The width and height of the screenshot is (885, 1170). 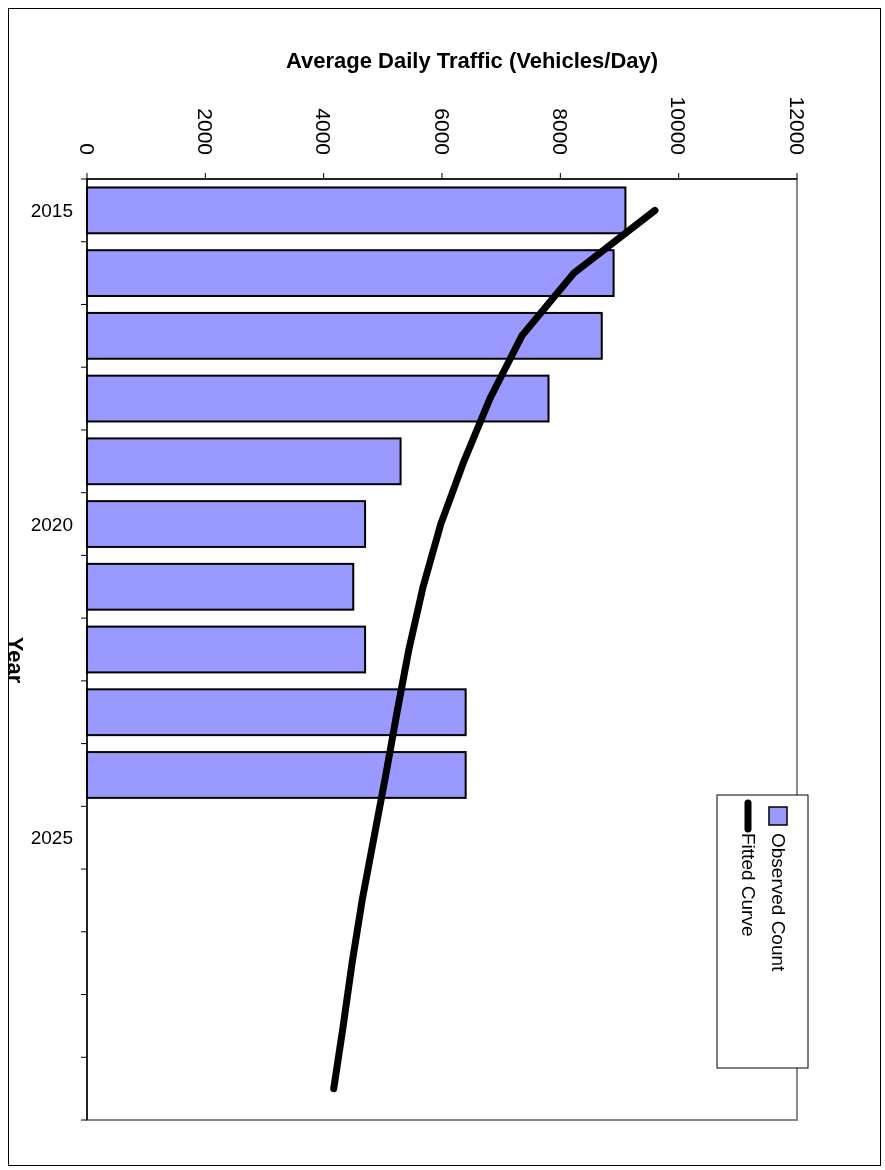 What do you see at coordinates (778, 903) in the screenshot?
I see `legend-label: Observed Count` at bounding box center [778, 903].